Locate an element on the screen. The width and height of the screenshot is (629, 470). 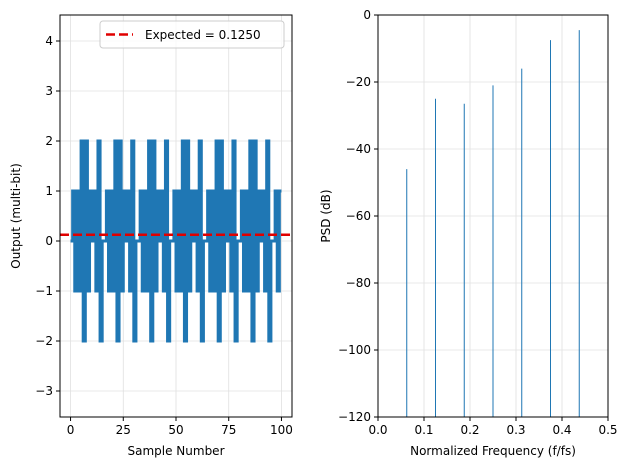
x-tick-label: 0.2 is located at coordinates (469, 430).